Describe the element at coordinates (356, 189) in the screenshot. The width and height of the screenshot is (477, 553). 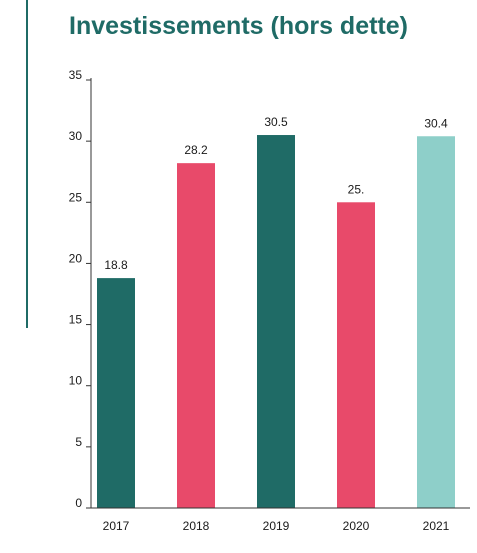
I see `data-label: 25.` at that location.